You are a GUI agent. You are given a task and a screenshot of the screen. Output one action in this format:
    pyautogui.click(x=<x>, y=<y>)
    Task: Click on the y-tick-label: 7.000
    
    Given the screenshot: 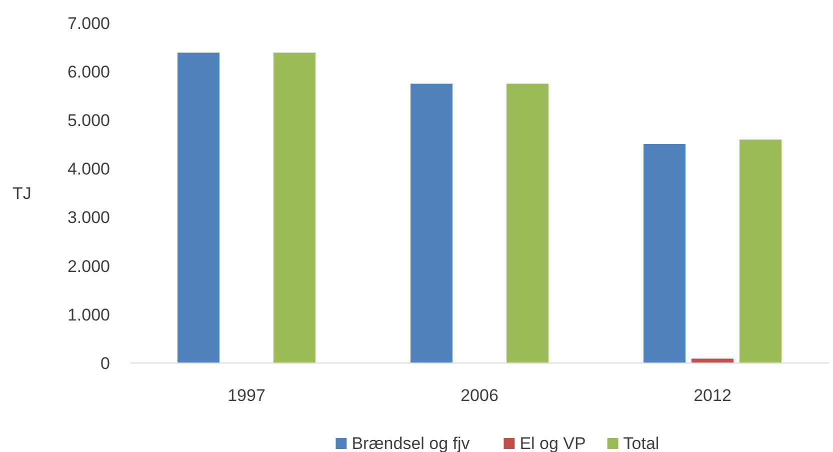 What is the action you would take?
    pyautogui.click(x=88, y=23)
    